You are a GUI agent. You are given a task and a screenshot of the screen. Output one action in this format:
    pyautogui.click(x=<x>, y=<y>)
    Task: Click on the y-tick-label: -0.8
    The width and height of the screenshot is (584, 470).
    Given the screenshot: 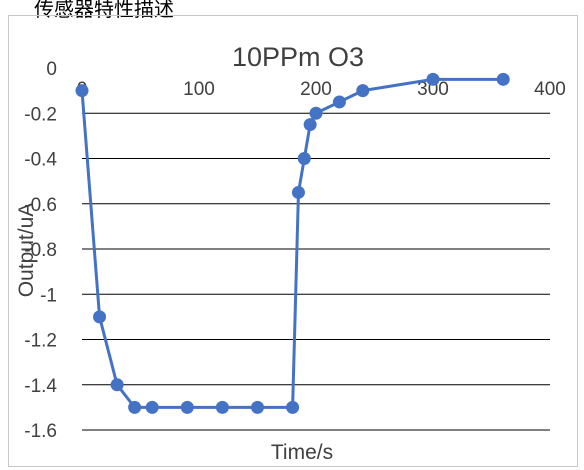 What is the action you would take?
    pyautogui.click(x=40, y=250)
    